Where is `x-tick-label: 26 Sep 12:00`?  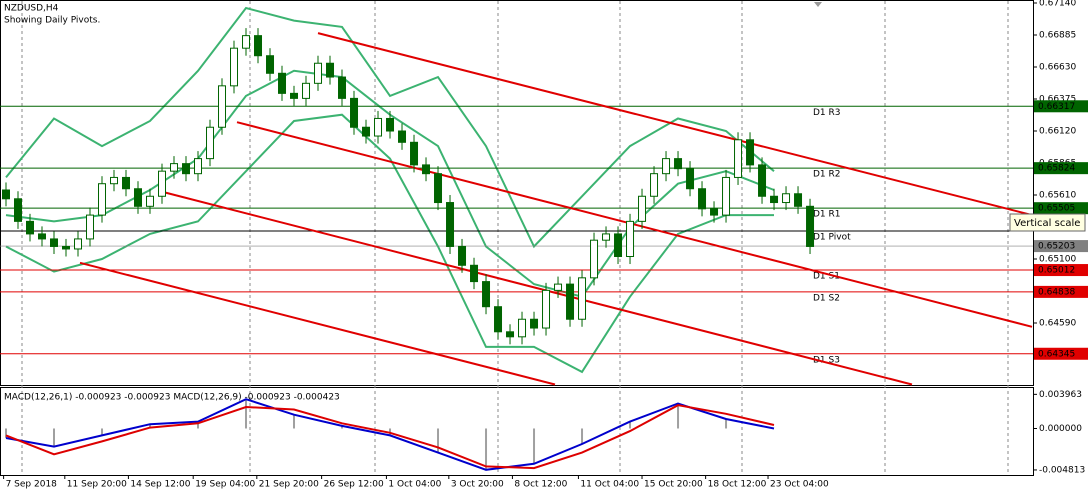
x-tick-label: 26 Sep 12:00 is located at coordinates (354, 485).